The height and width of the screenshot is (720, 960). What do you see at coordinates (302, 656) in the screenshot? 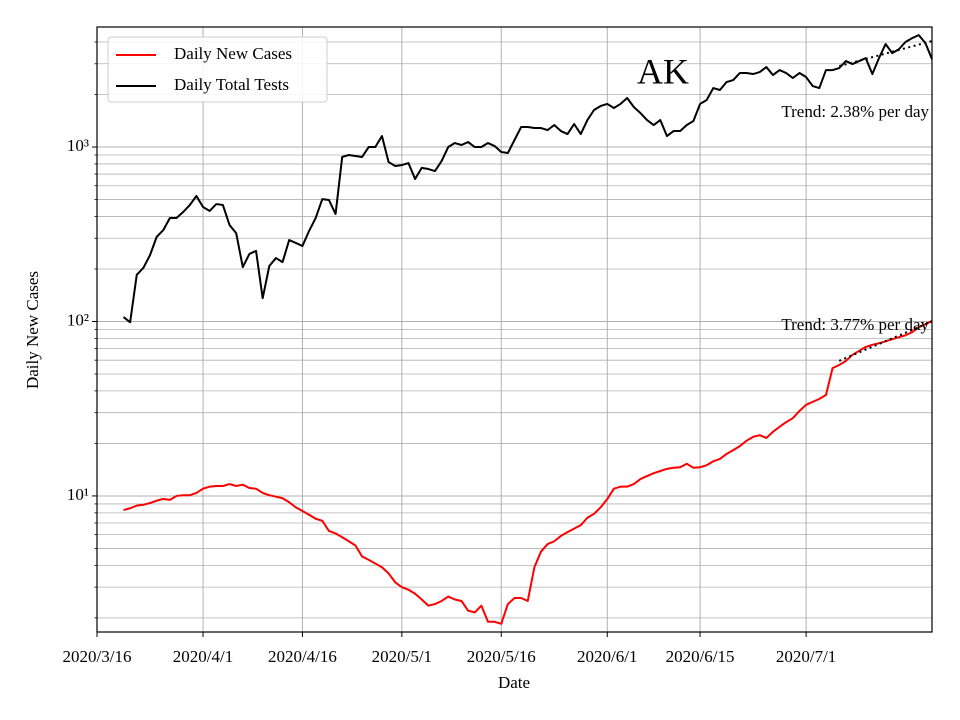
I see `x-tick-label: 2020/4/16` at bounding box center [302, 656].